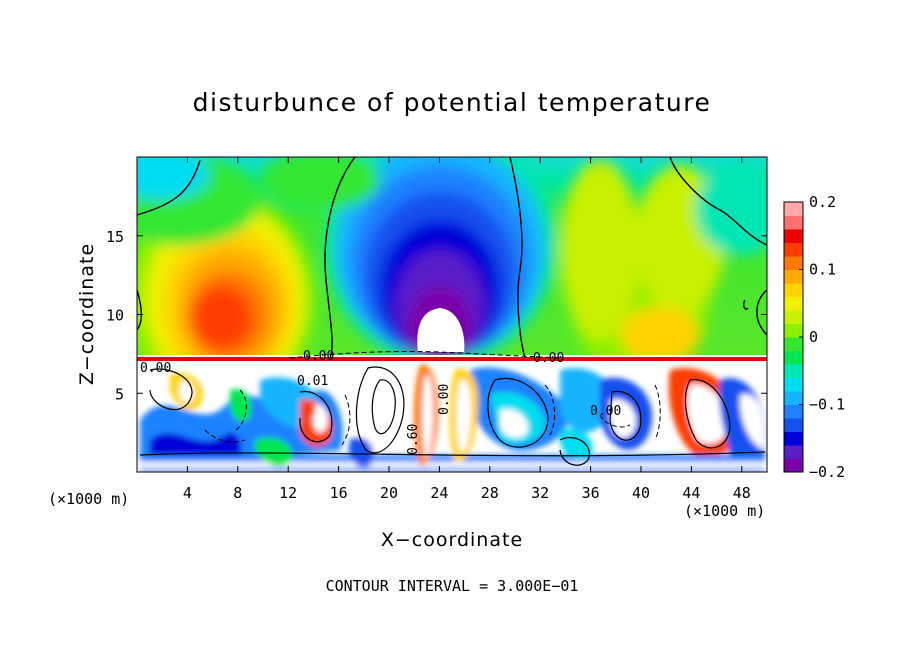  I want to click on x-tick-label: 16, so click(339, 493).